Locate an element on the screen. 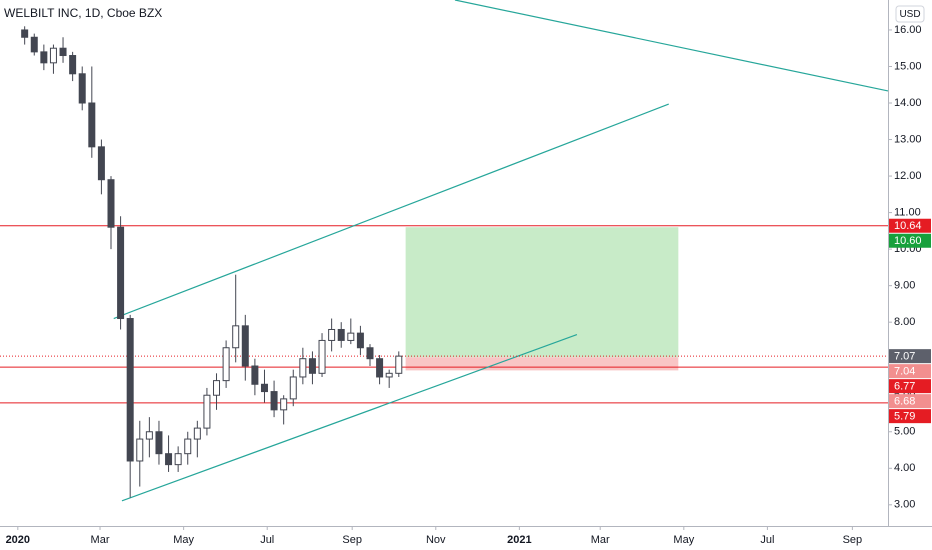  y-tick-label: 9.00 is located at coordinates (904, 286).